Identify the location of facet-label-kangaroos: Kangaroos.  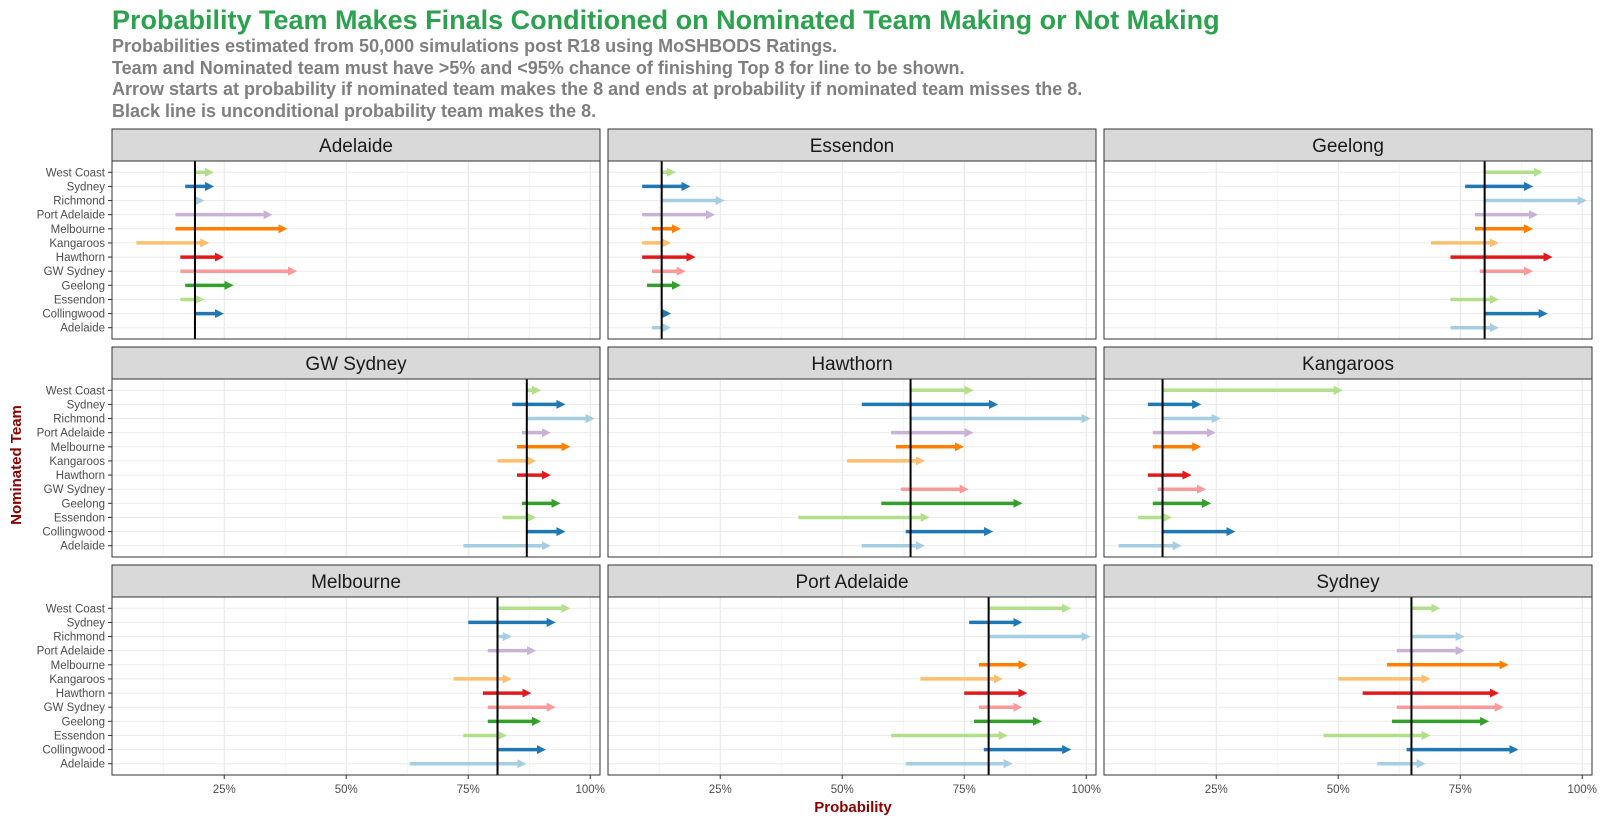
(1348, 364).